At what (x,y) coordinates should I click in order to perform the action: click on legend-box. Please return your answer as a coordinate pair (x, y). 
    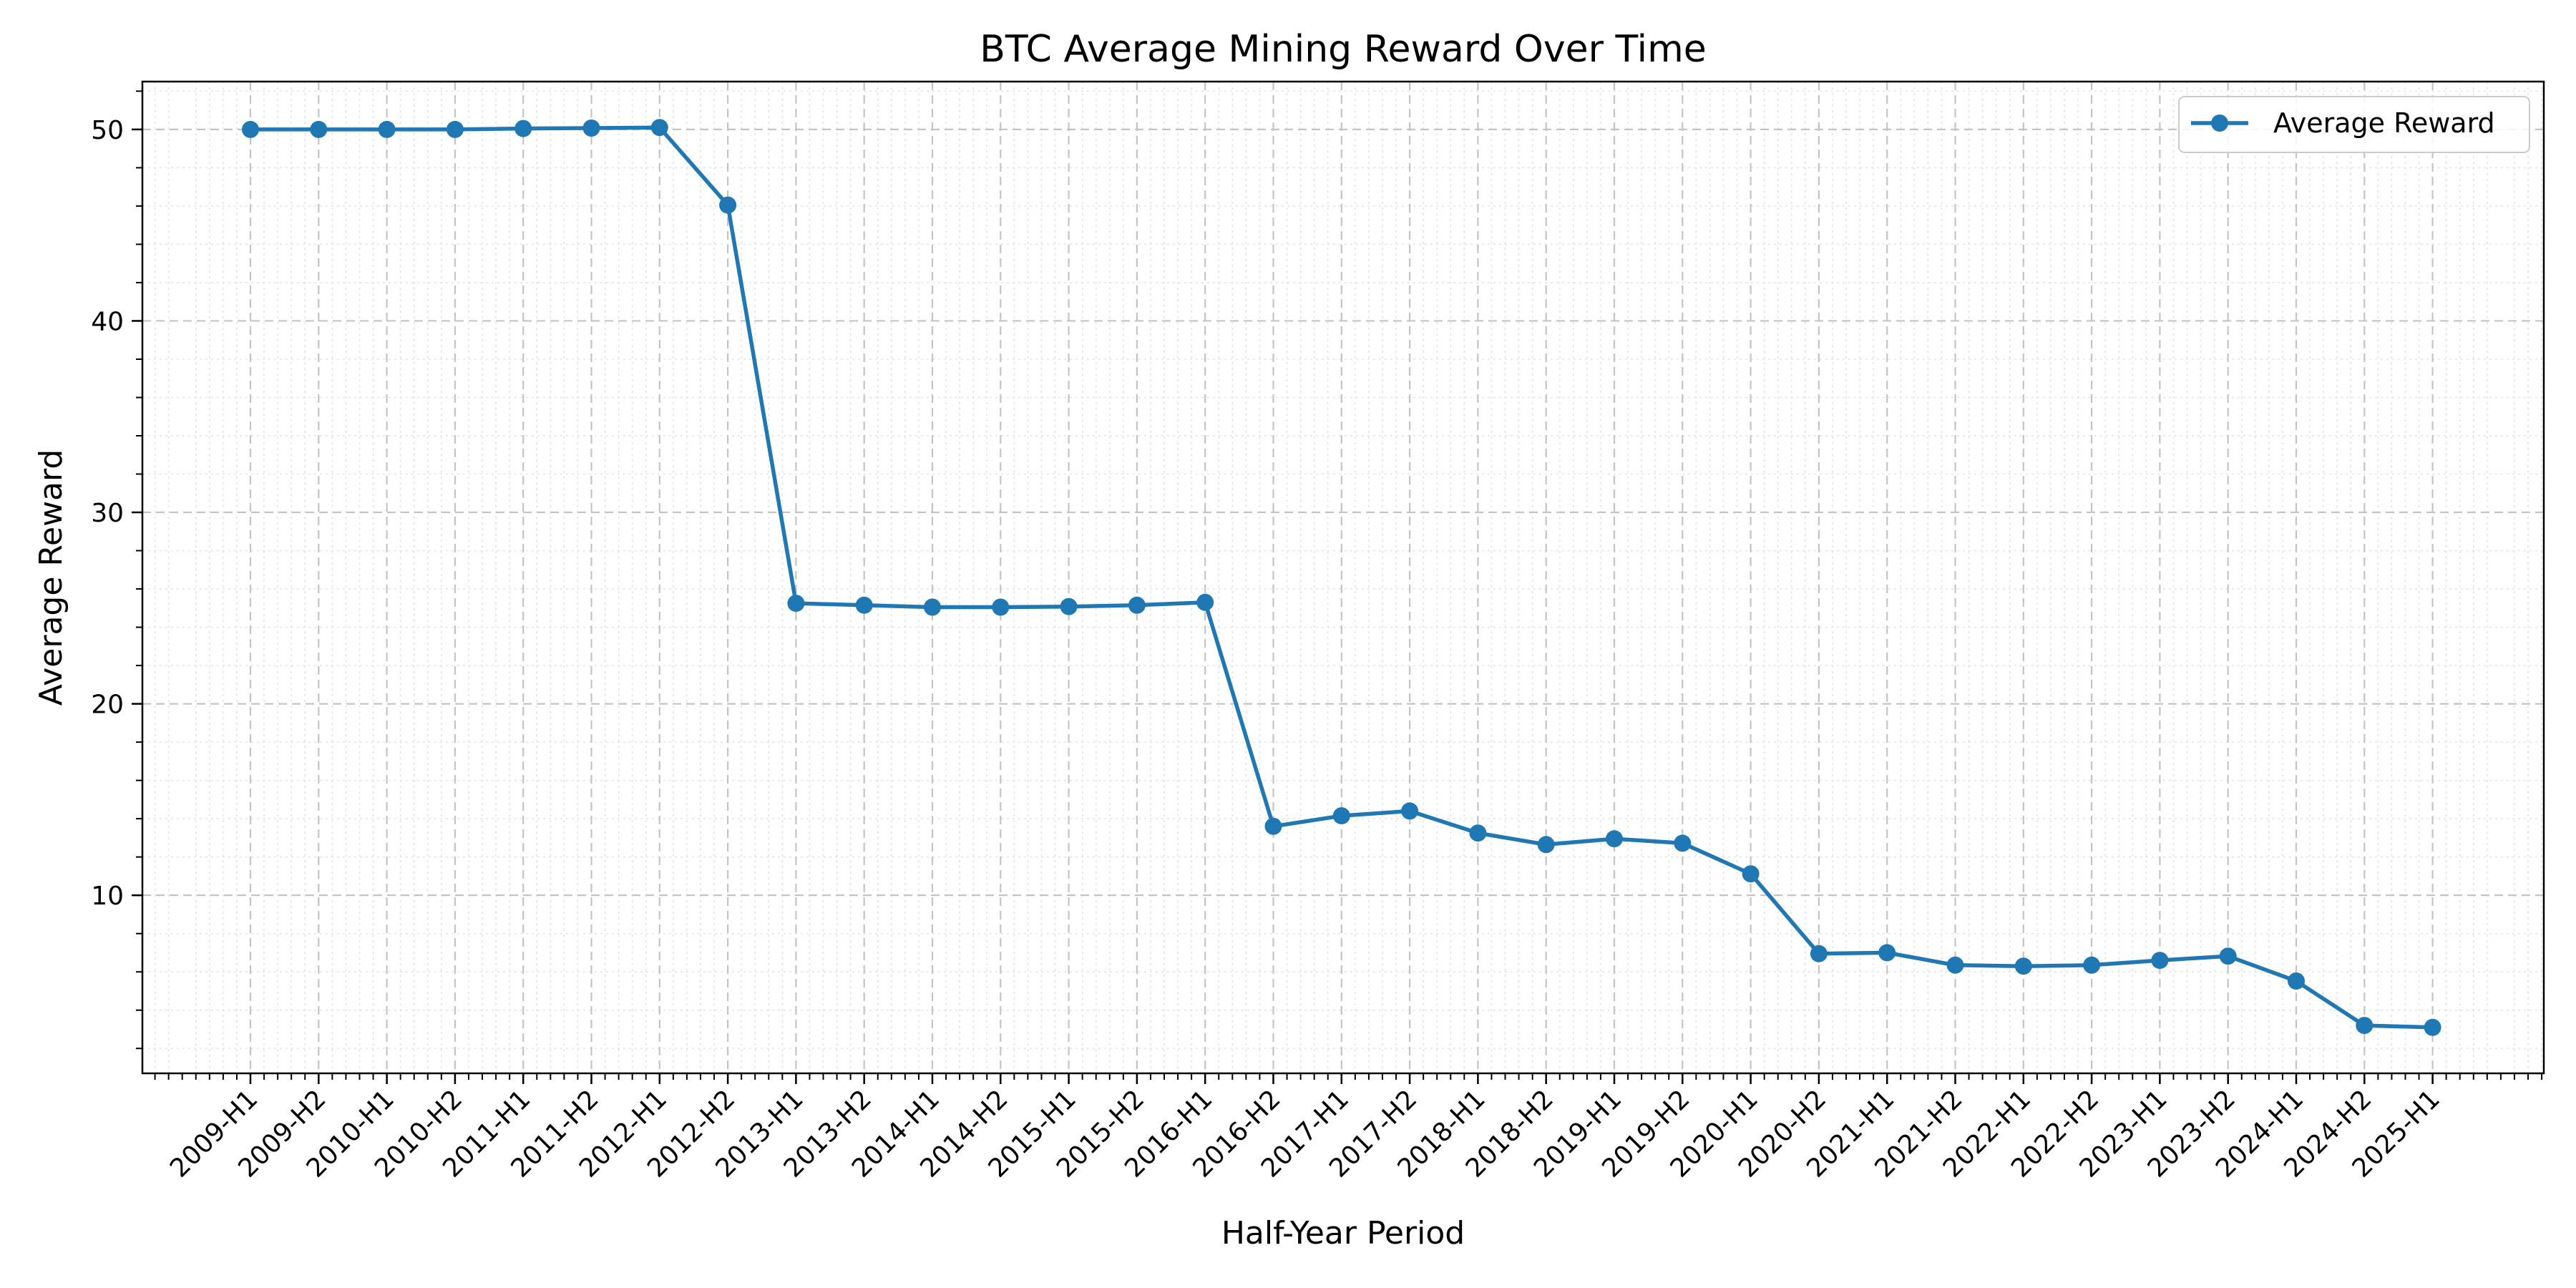
    Looking at the image, I should click on (2354, 124).